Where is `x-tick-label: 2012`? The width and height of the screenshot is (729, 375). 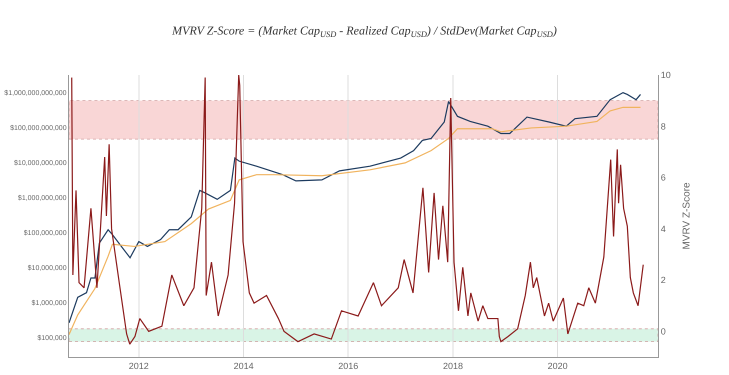
x-tick-label: 2012 is located at coordinates (138, 365).